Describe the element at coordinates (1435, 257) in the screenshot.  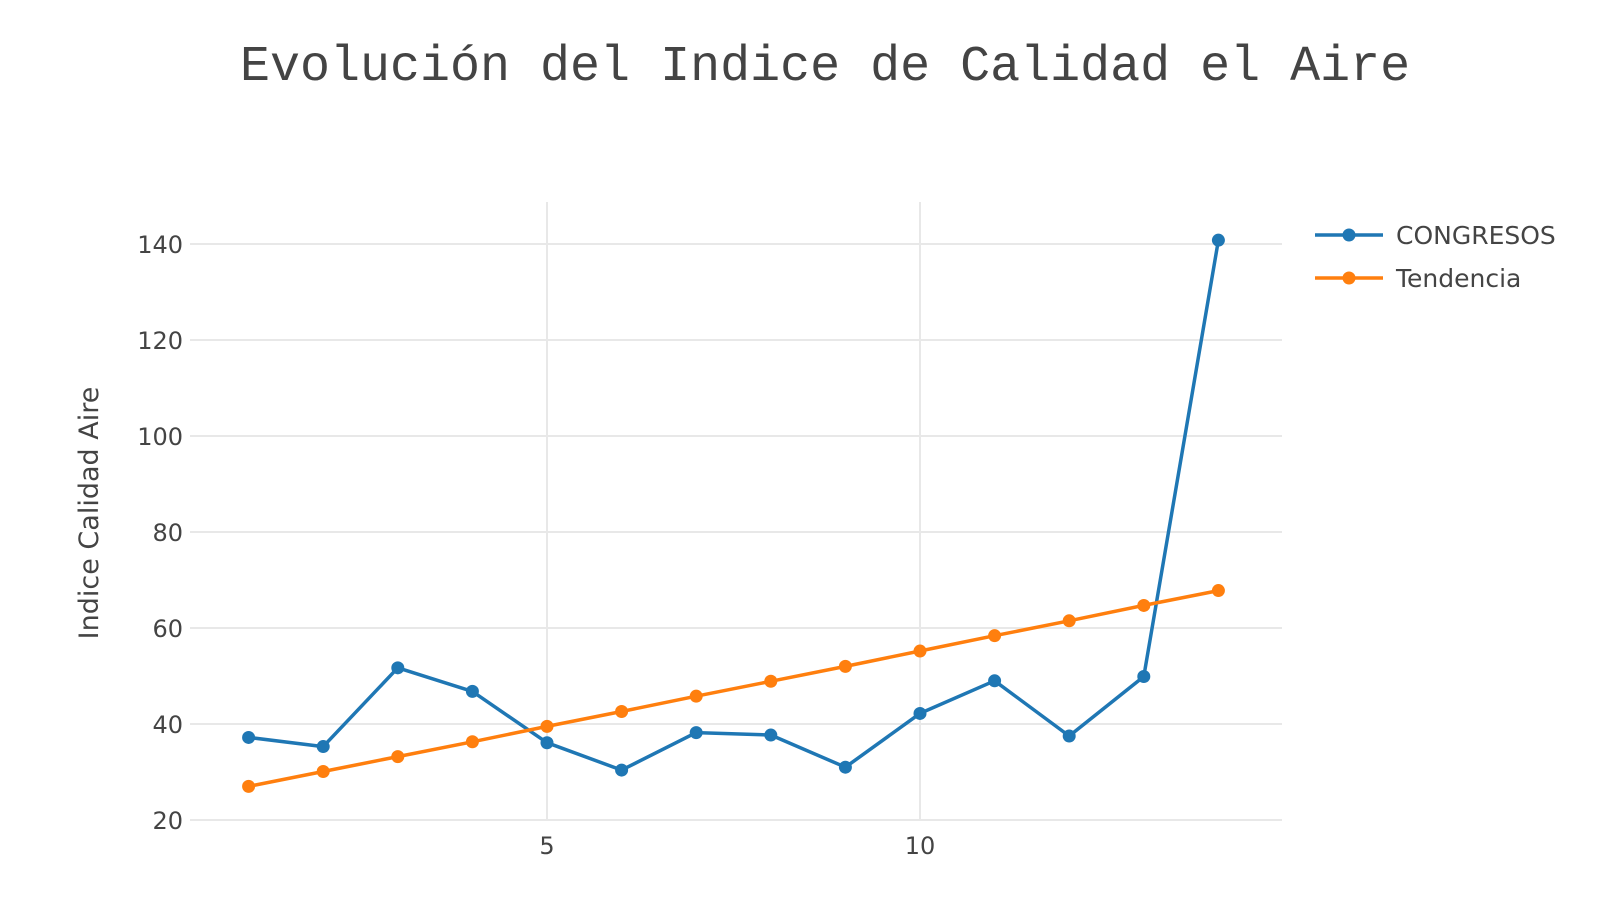
I see `legend: CONGRESOS Tendencia` at that location.